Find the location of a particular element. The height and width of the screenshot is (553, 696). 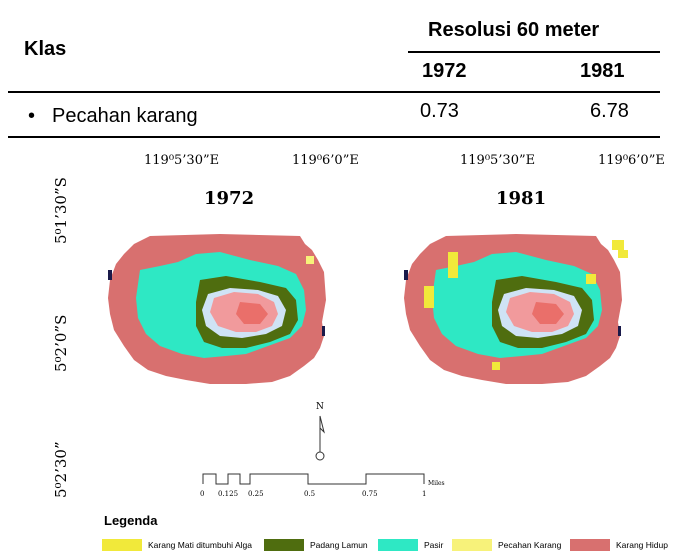

legend-swatch-dead-coral is located at coordinates (122, 545).